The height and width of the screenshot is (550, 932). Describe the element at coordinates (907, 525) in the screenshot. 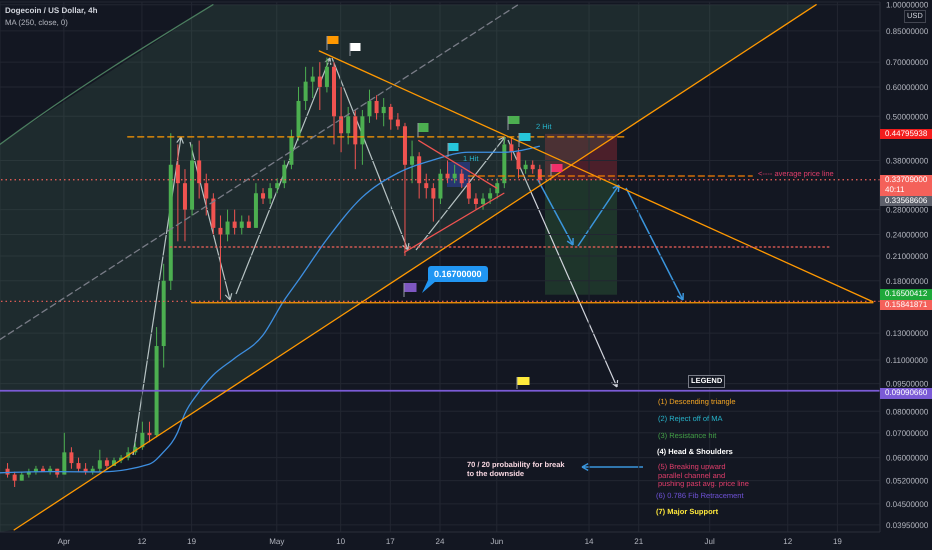

I see `y-tick-label: 0.03950000` at that location.